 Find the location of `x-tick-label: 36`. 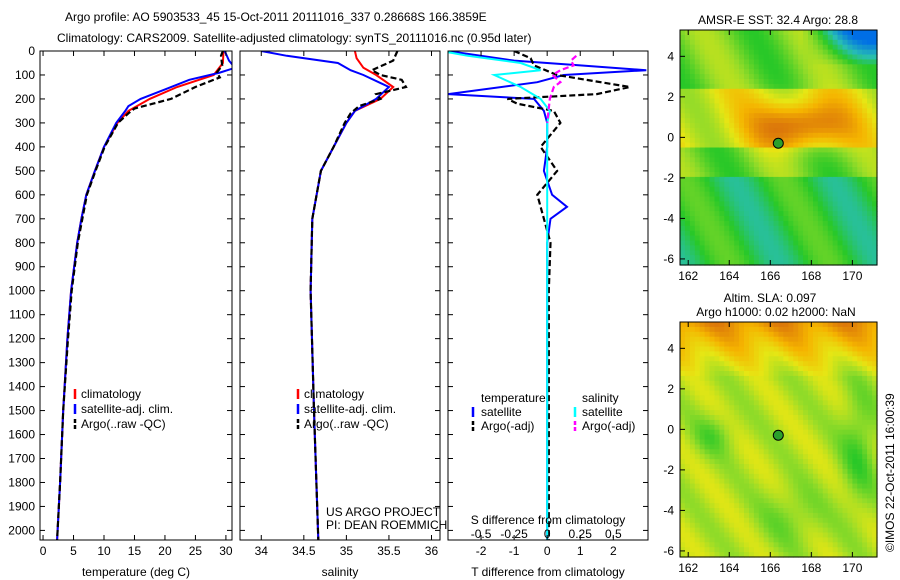

x-tick-label: 36 is located at coordinates (432, 551).